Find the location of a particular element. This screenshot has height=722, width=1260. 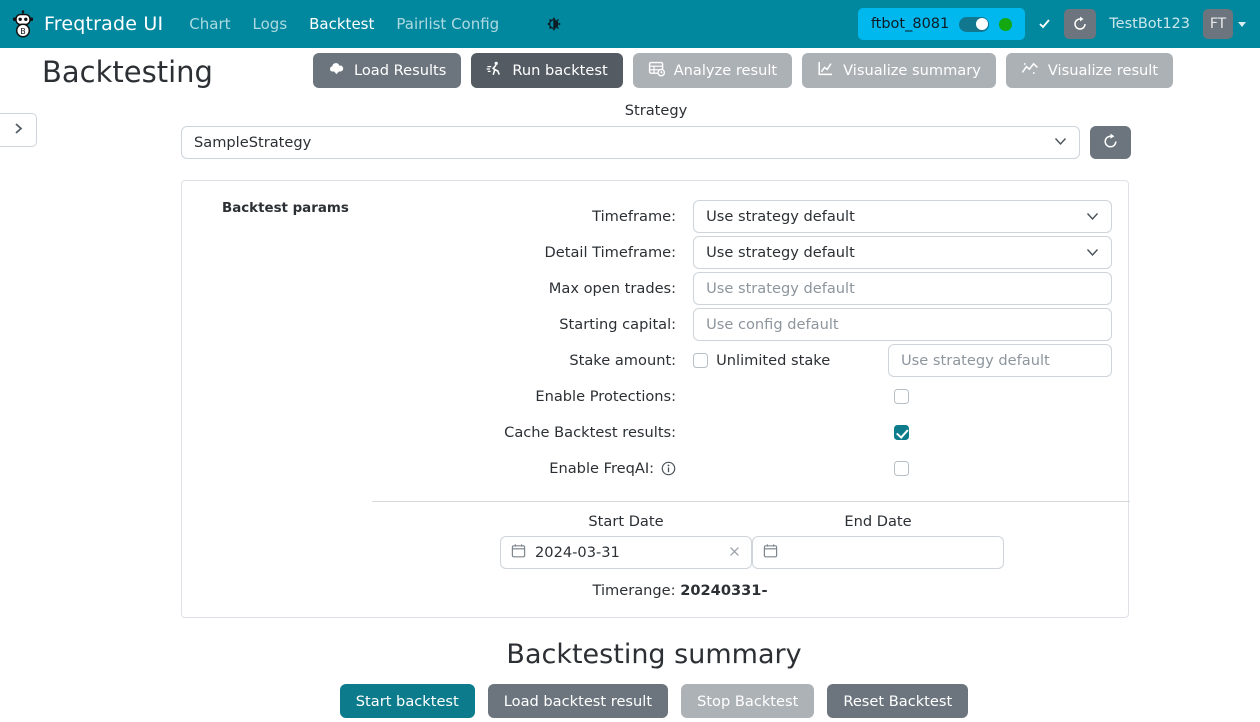

enable-freqai-label: Enable FreqAI: is located at coordinates (602, 468).